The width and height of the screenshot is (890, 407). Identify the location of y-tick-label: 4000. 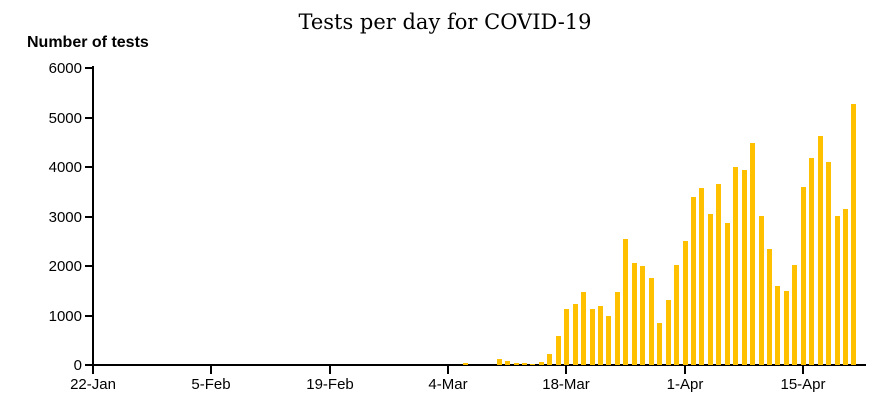
(65, 167).